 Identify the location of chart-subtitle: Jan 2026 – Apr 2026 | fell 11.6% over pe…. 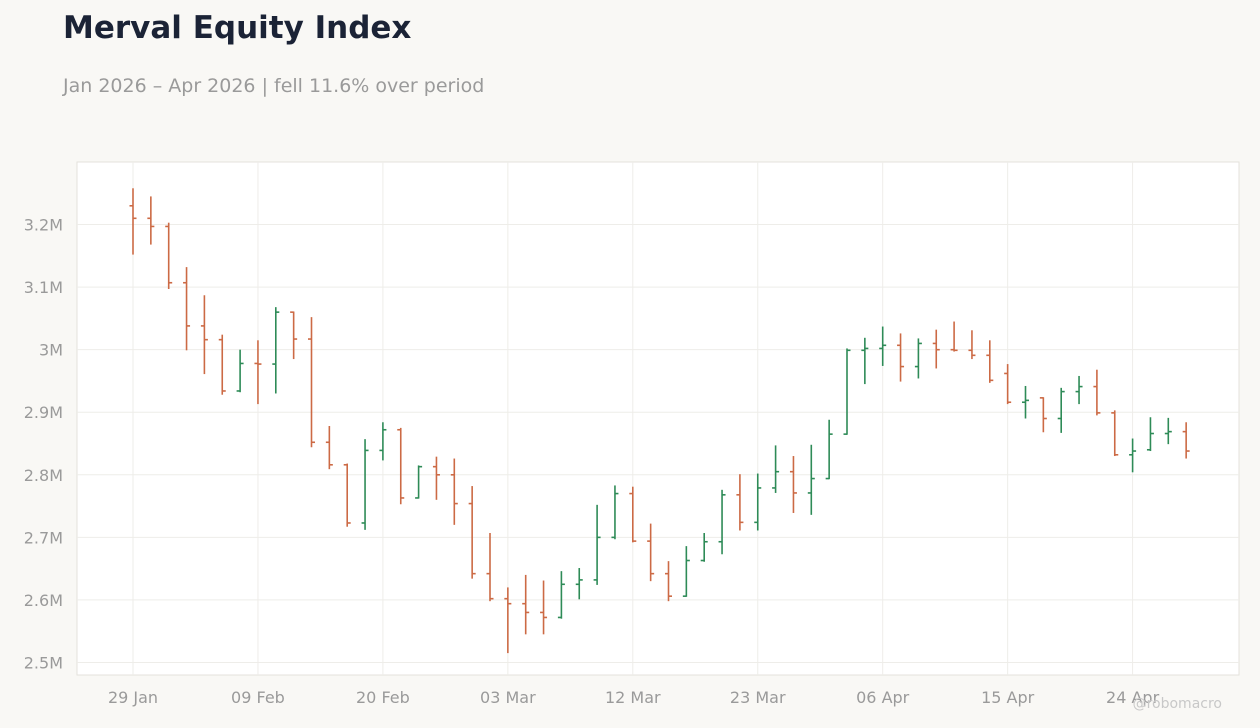
(274, 86).